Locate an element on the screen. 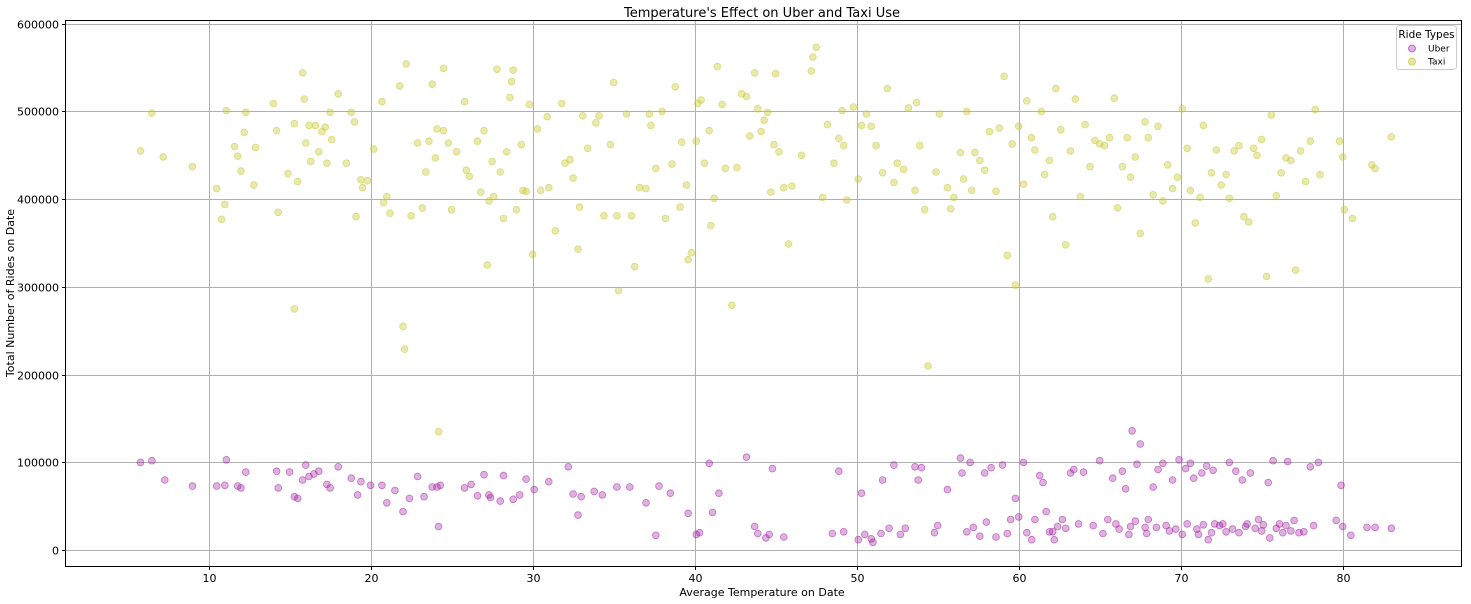 The height and width of the screenshot is (604, 1471). legend-label-uber: Uber is located at coordinates (1439, 50).